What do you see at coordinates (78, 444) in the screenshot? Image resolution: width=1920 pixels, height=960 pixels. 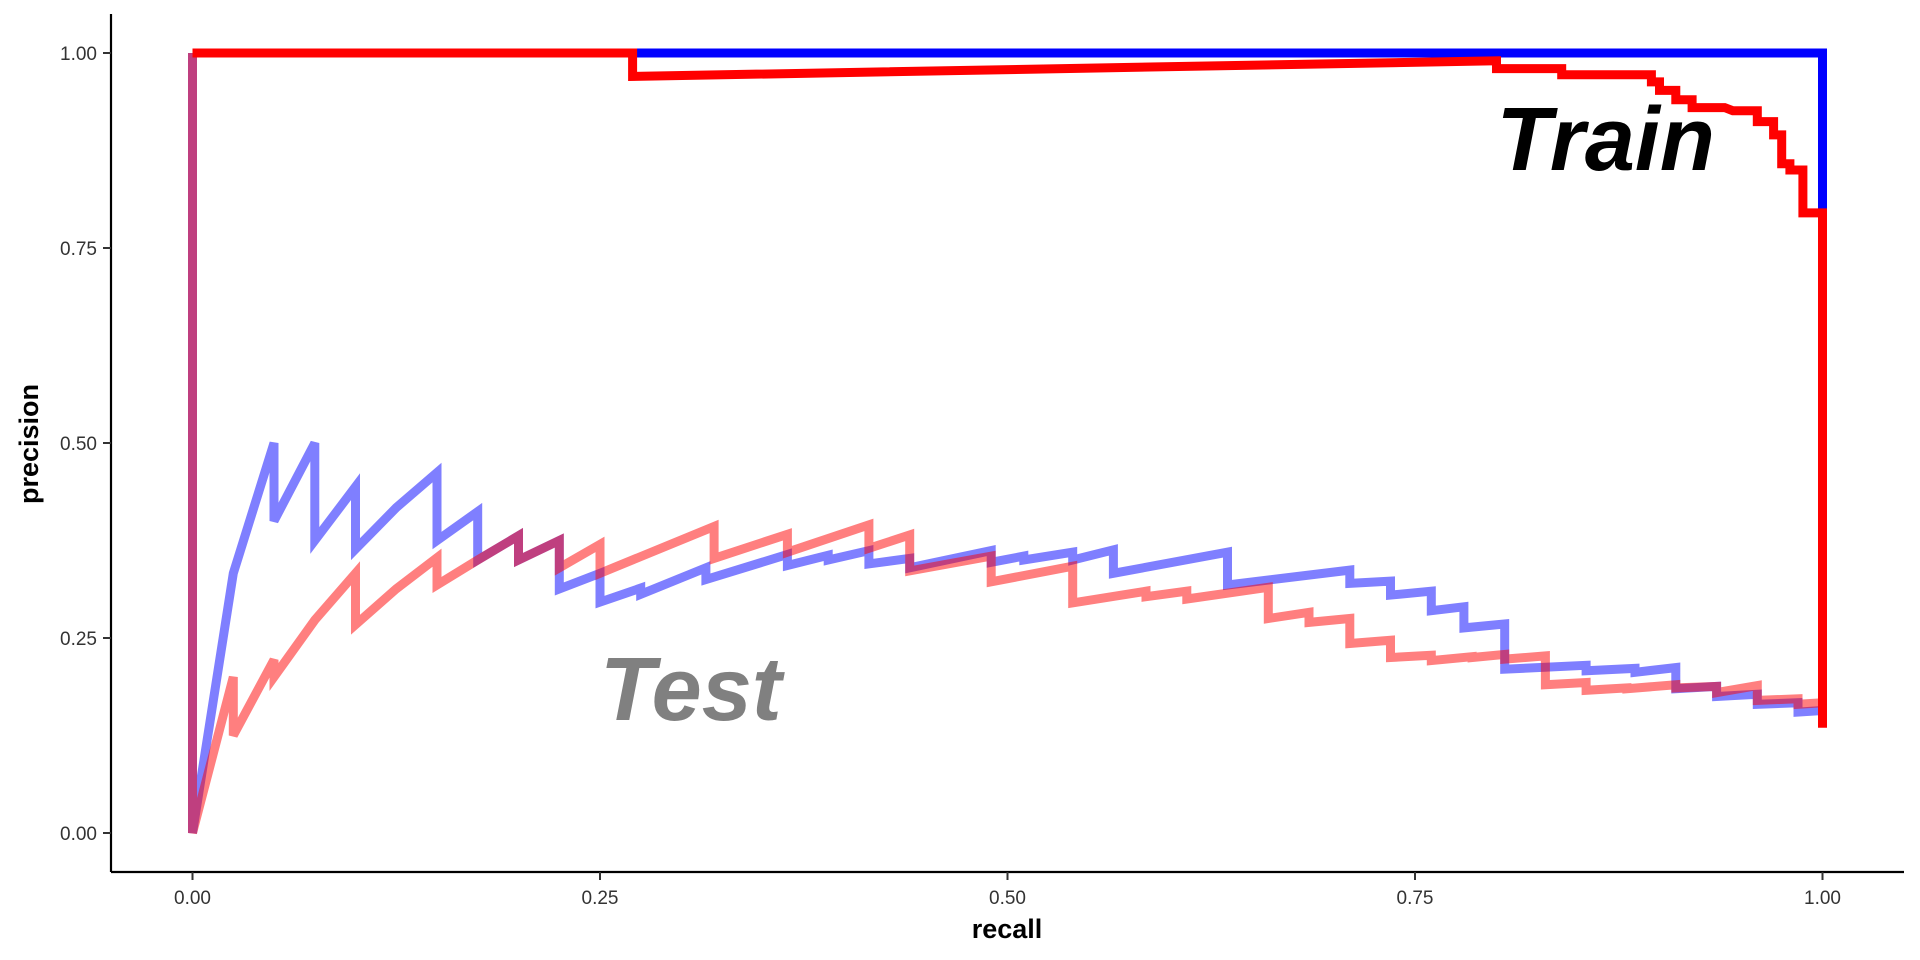 I see `y-tick-label: 0.50` at bounding box center [78, 444].